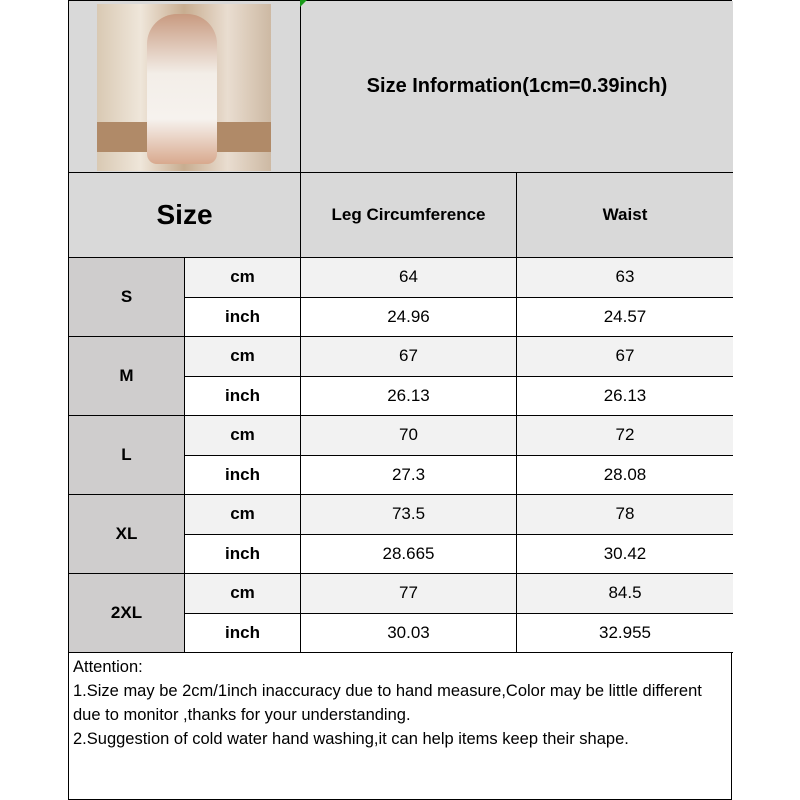  Describe the element at coordinates (409, 317) in the screenshot. I see `leg-inch-value: 24.96` at that location.